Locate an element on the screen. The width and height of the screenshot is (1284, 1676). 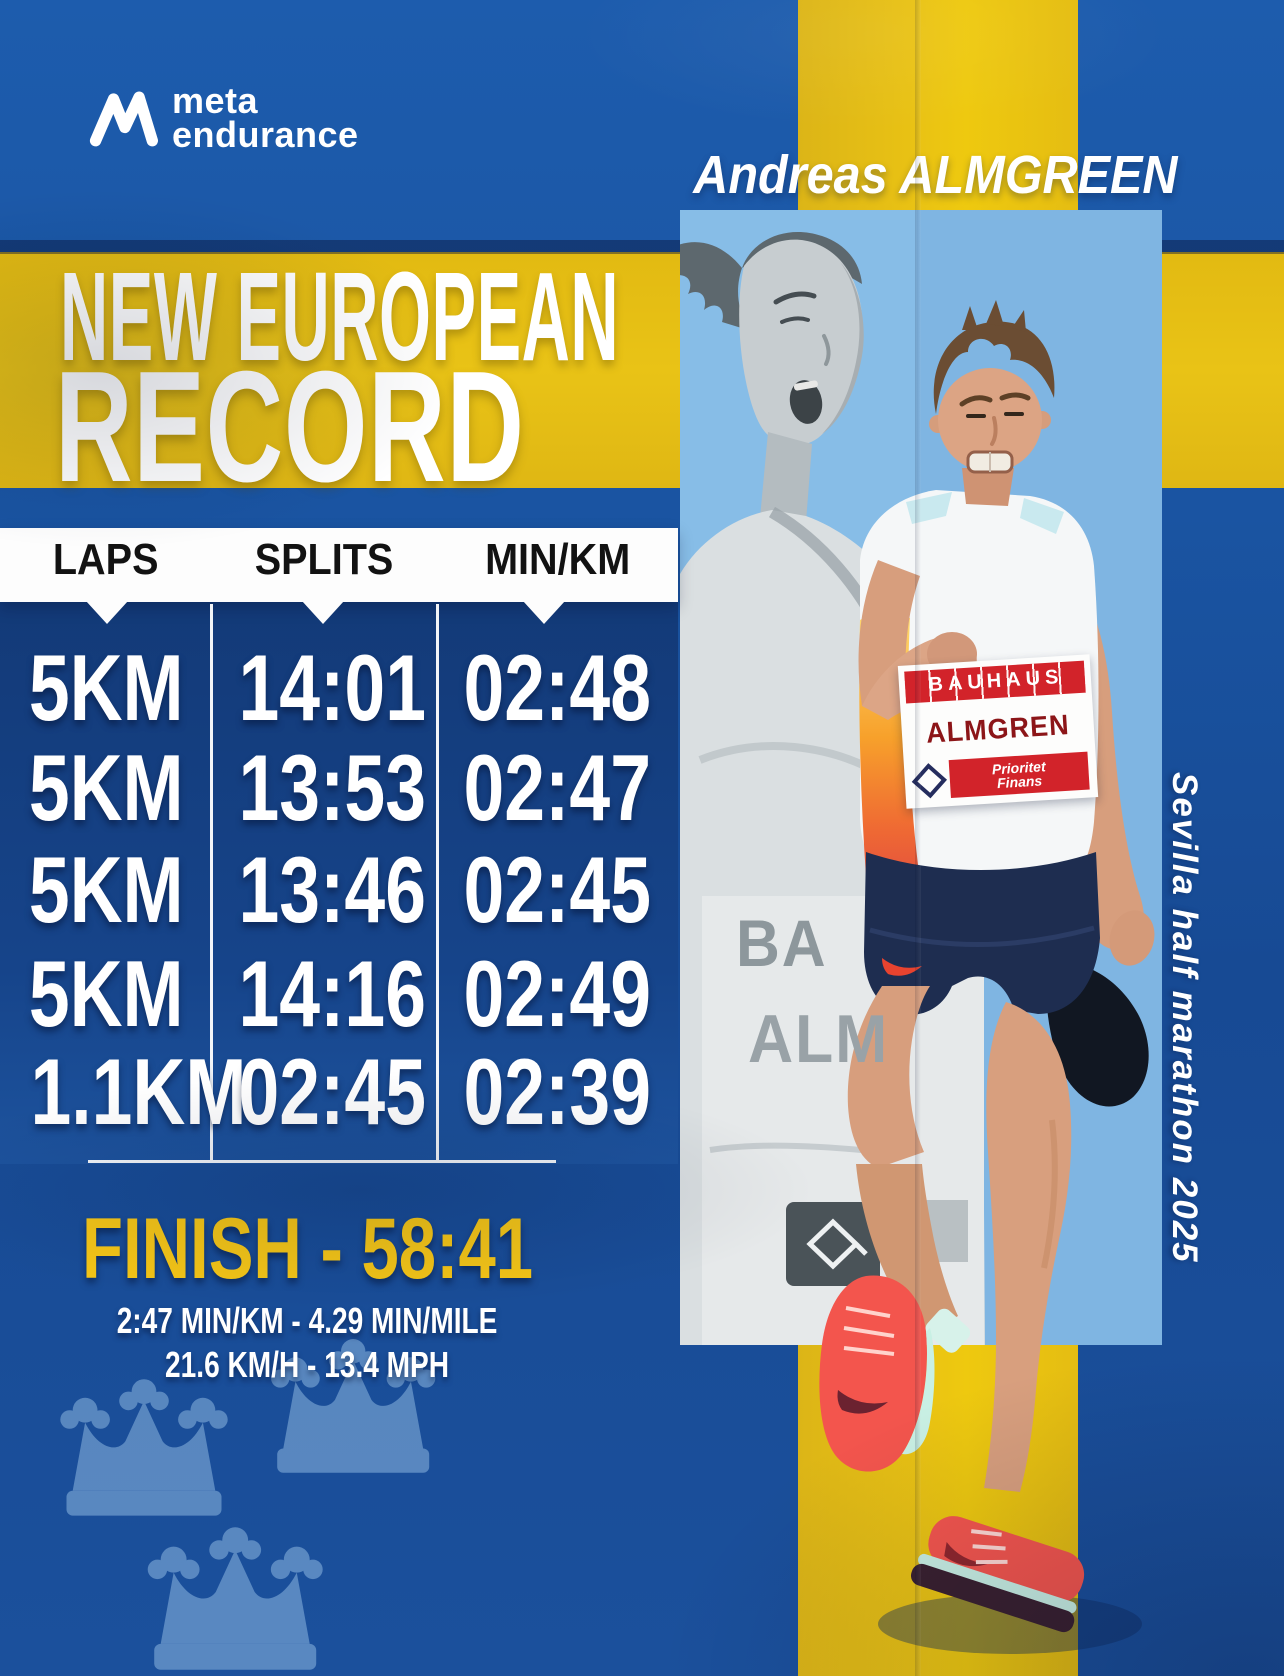
cell-split: 14:16 is located at coordinates (332, 993).